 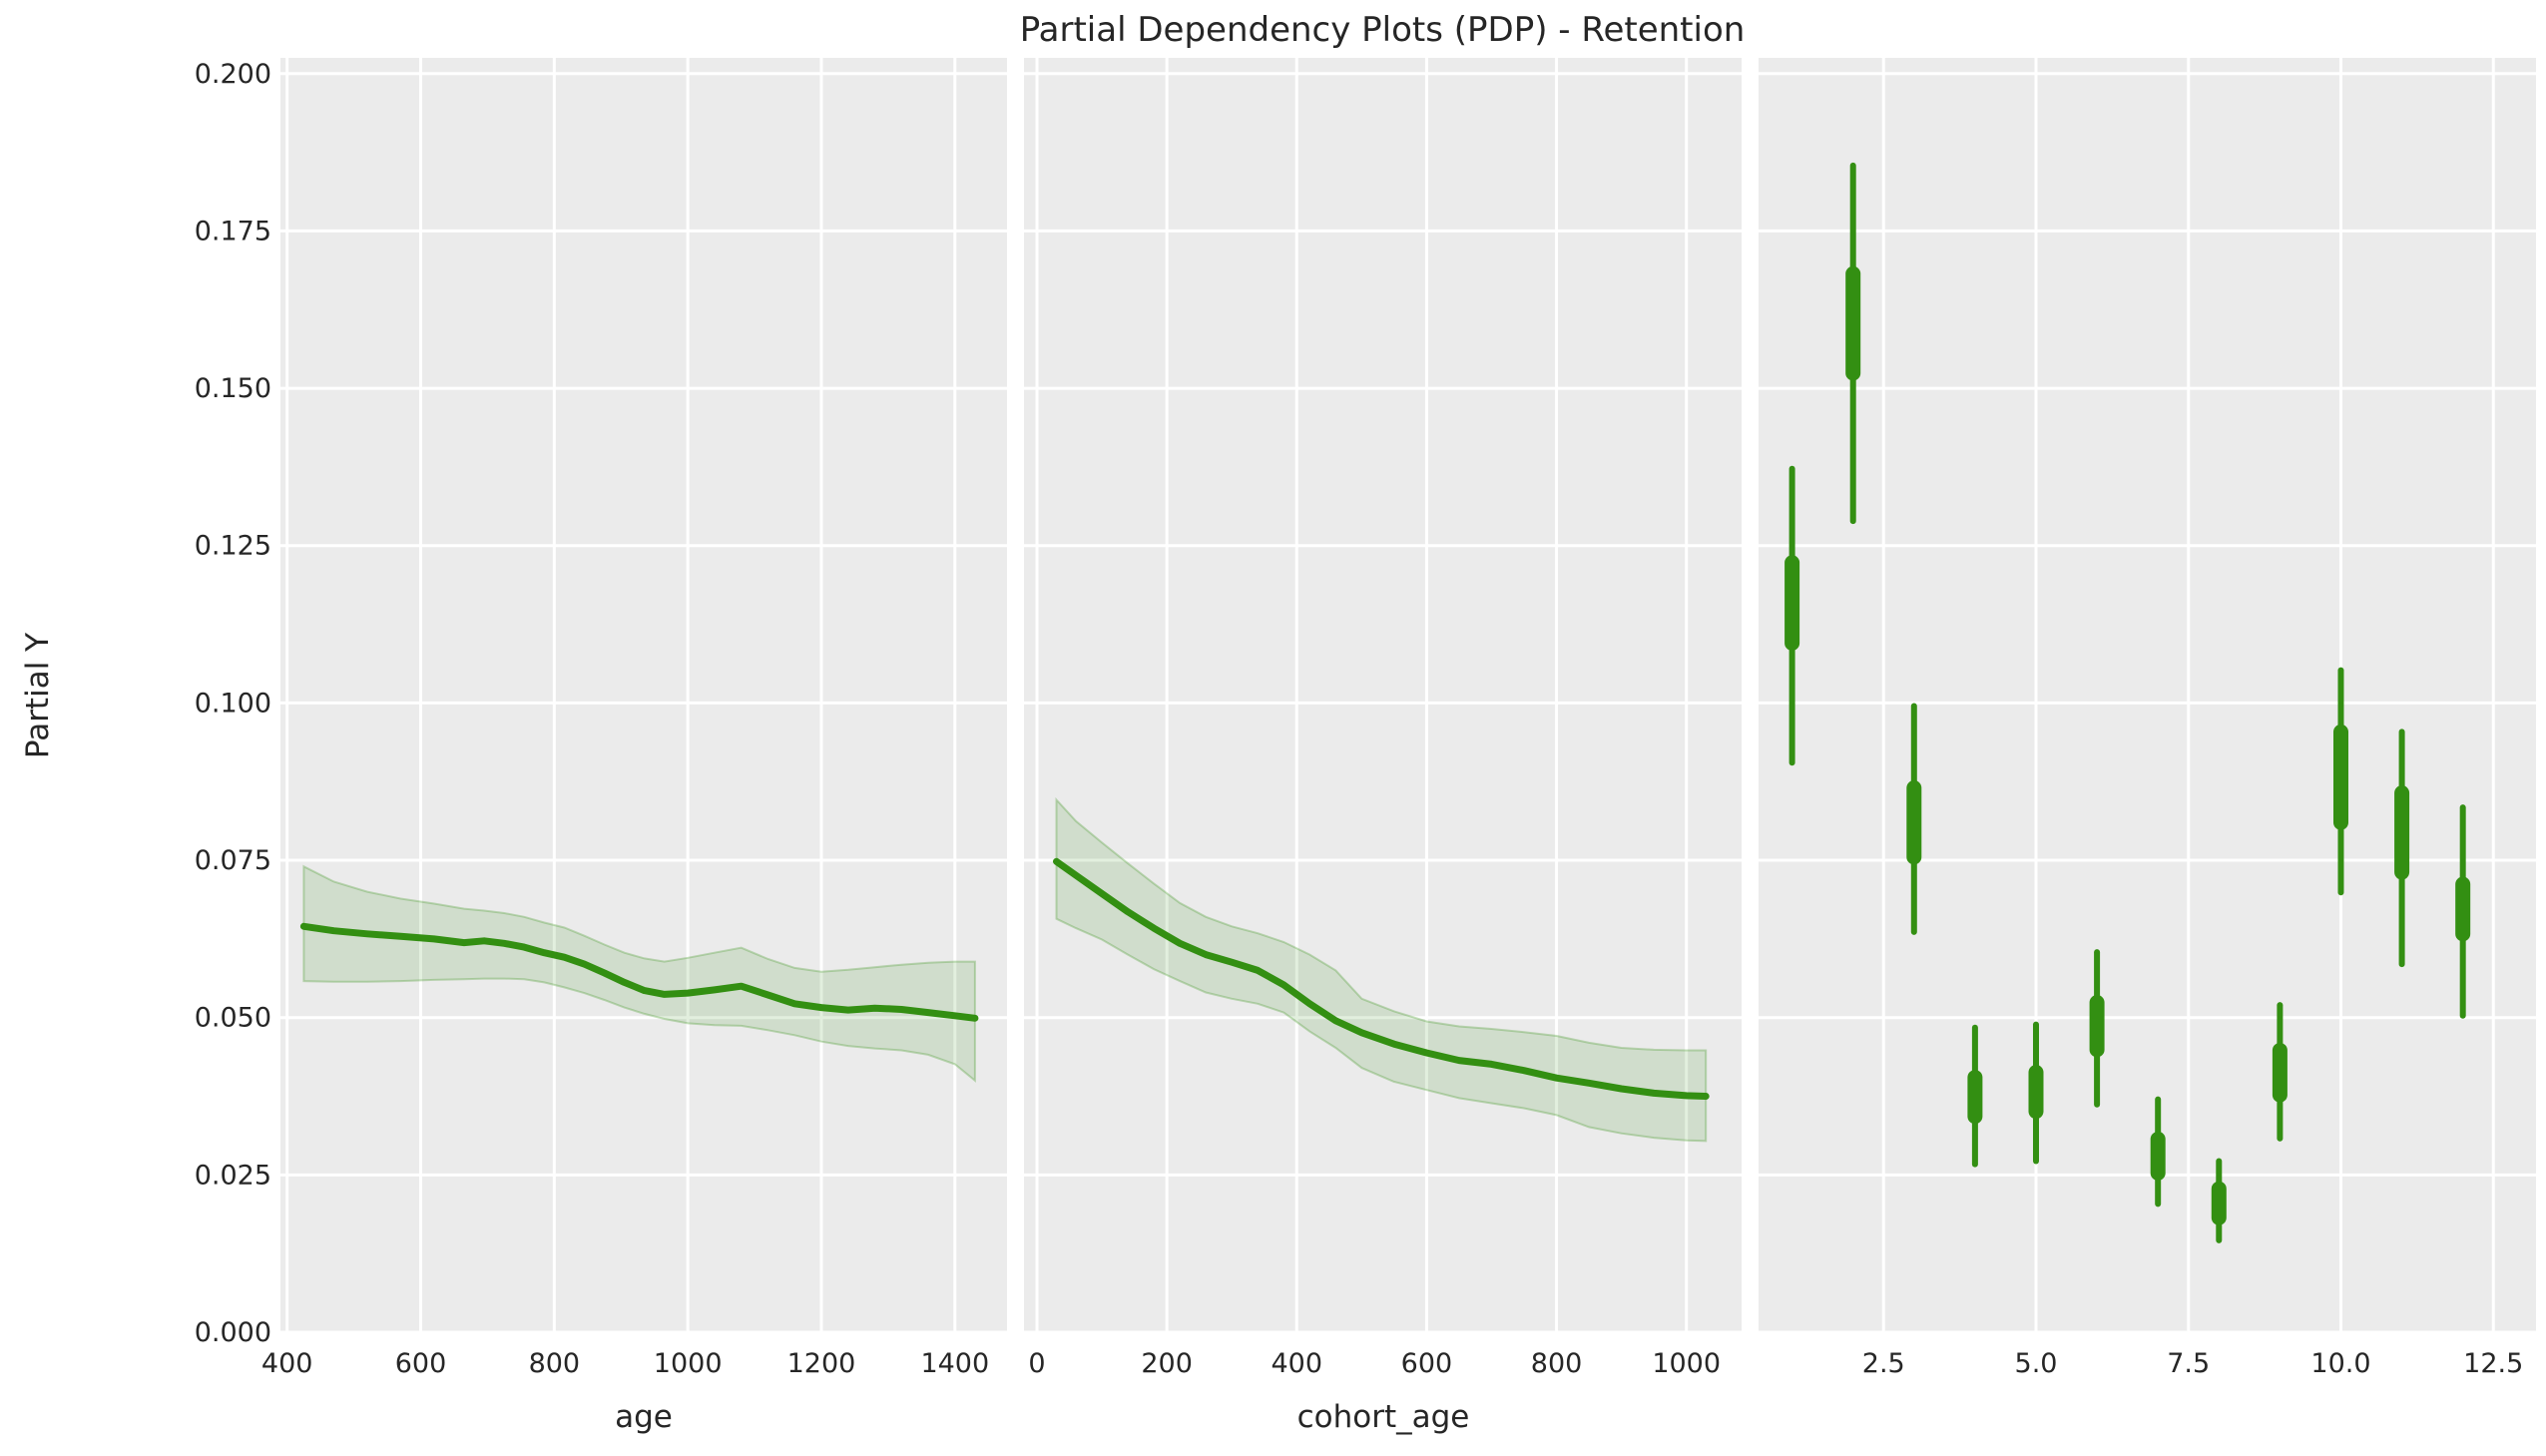 I want to click on x-tick-label: 2.5, so click(x=1883, y=1363).